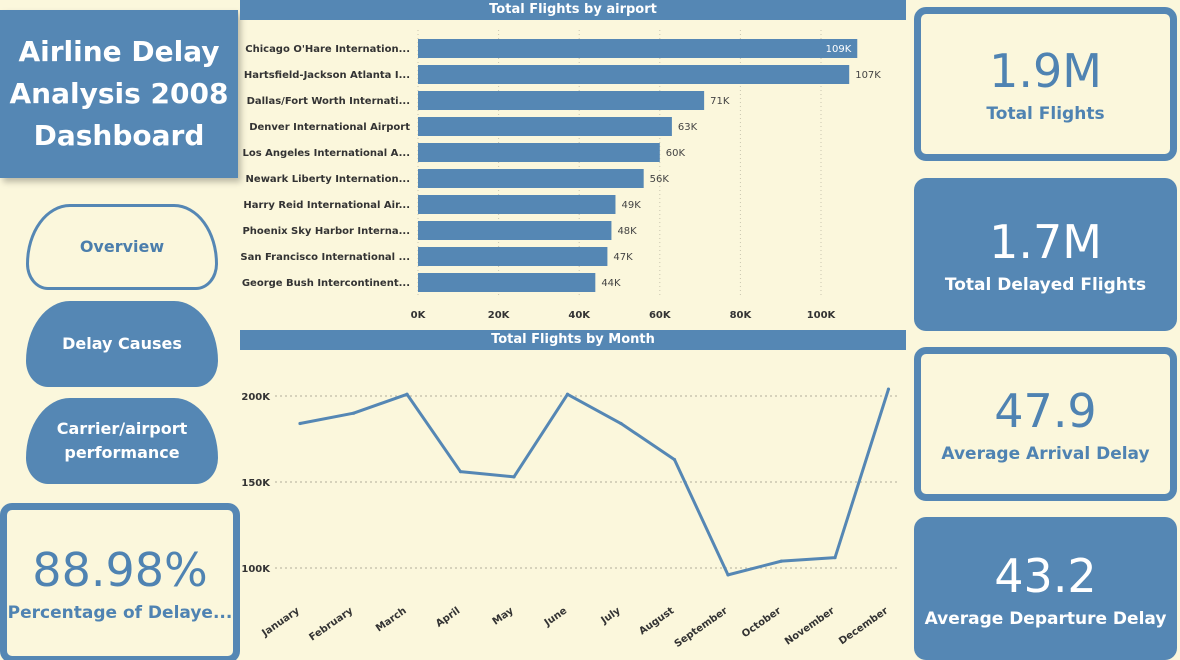  I want to click on data-label: 109K, so click(839, 49).